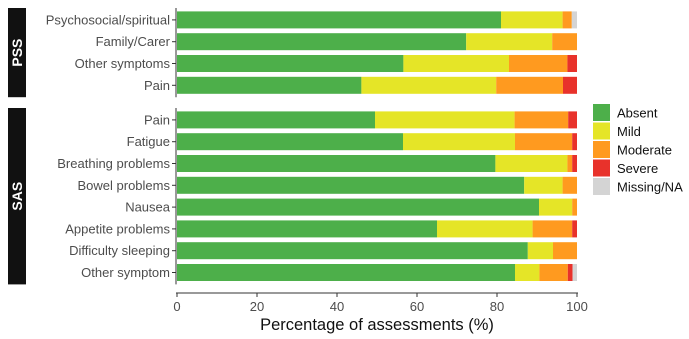 The height and width of the screenshot is (339, 689). What do you see at coordinates (337, 306) in the screenshot?
I see `x-tick-label-40: 40` at bounding box center [337, 306].